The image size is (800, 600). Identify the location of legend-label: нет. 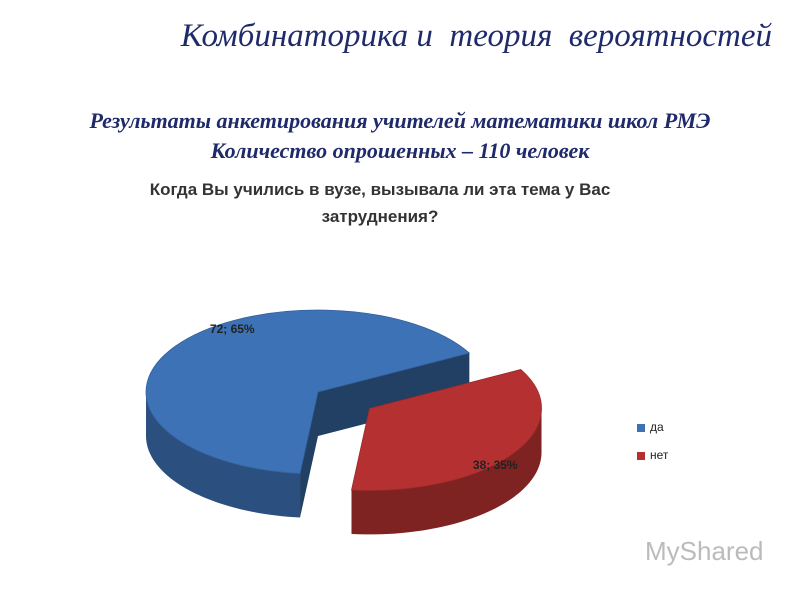
(659, 455).